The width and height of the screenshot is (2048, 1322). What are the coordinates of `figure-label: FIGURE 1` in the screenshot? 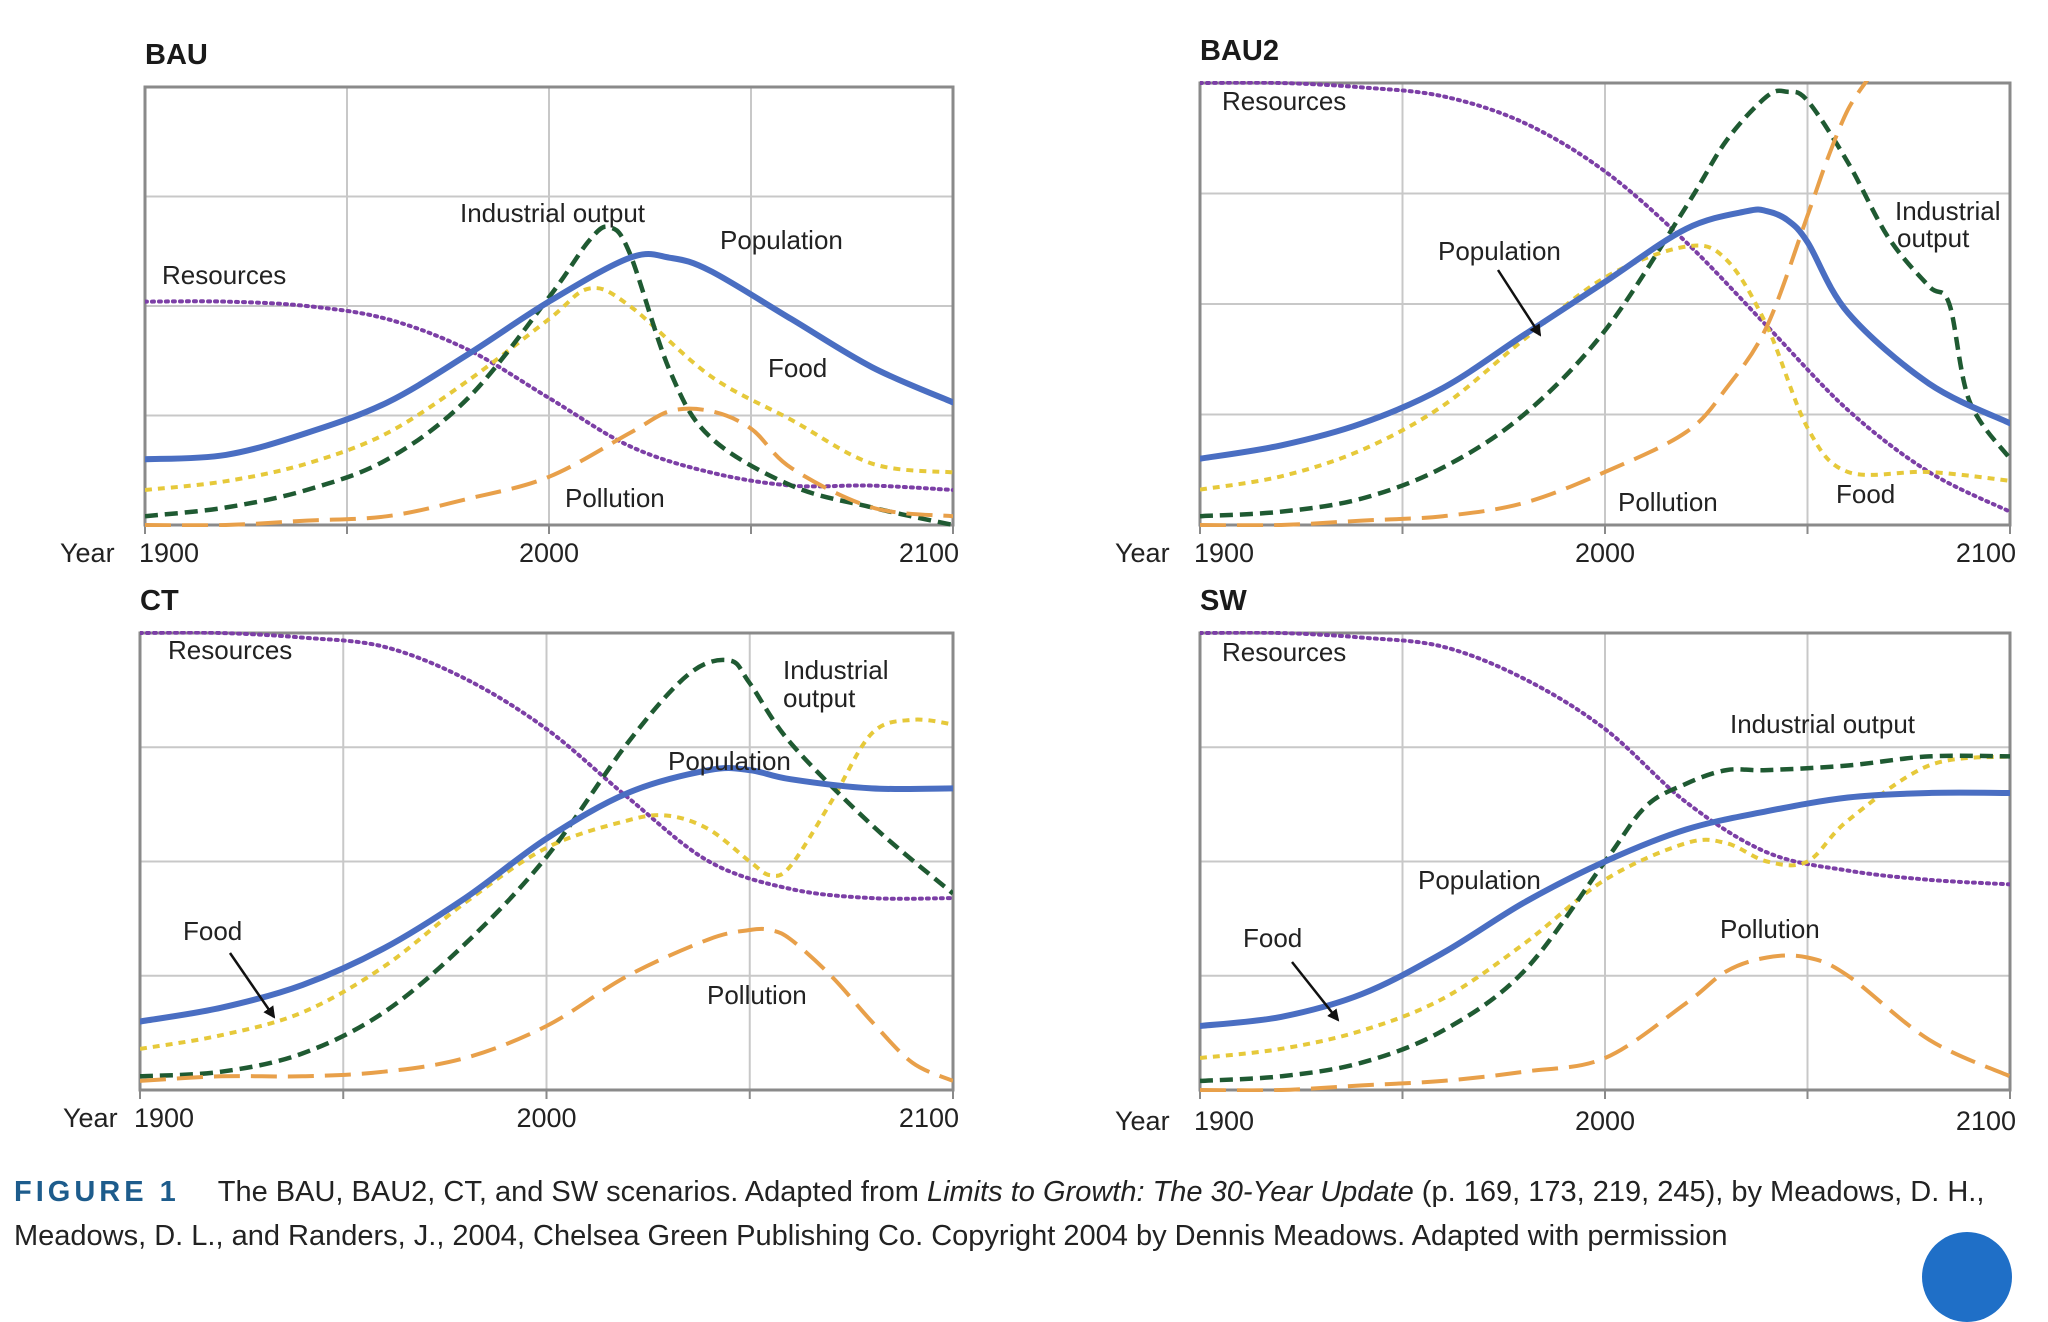 It's located at (97, 1192).